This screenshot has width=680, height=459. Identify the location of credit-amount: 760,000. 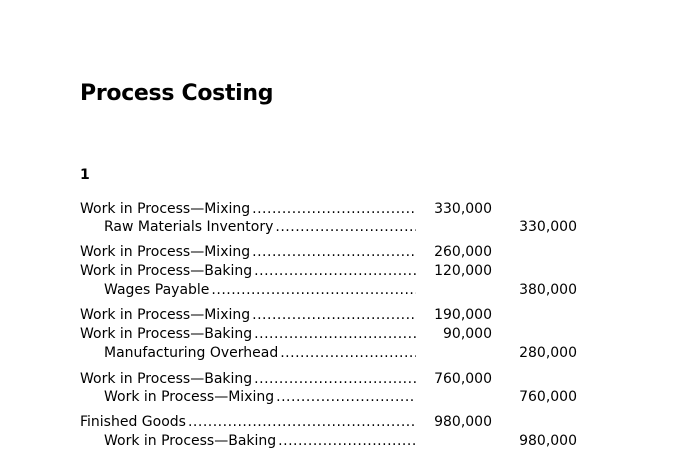
(548, 397).